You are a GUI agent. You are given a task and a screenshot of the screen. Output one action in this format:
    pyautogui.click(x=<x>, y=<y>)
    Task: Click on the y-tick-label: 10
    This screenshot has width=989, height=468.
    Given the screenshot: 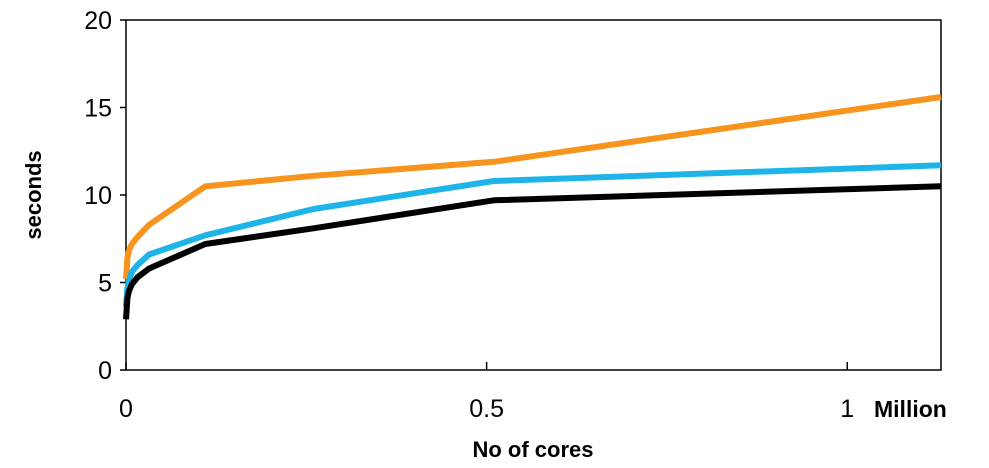 What is the action you would take?
    pyautogui.click(x=98, y=196)
    